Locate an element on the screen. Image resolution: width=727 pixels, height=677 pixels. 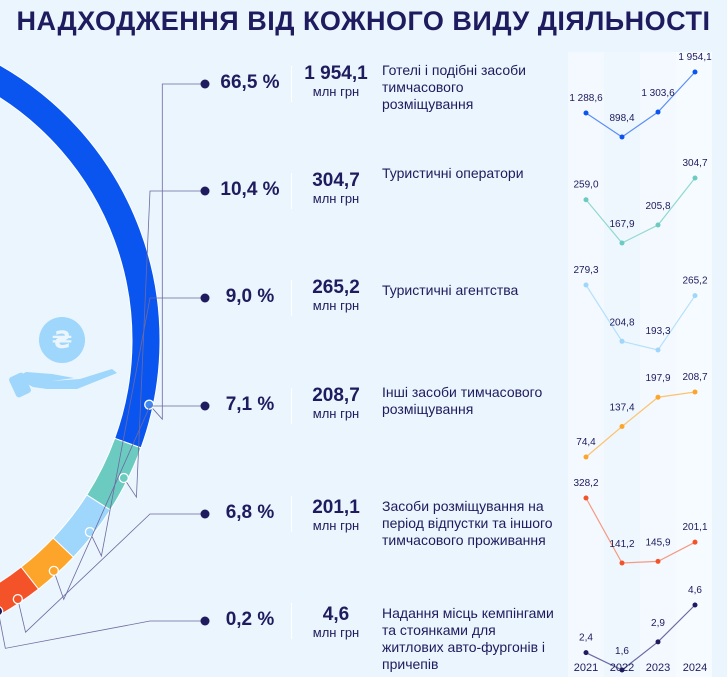
percent-label: 7,1 % is located at coordinates (250, 404).